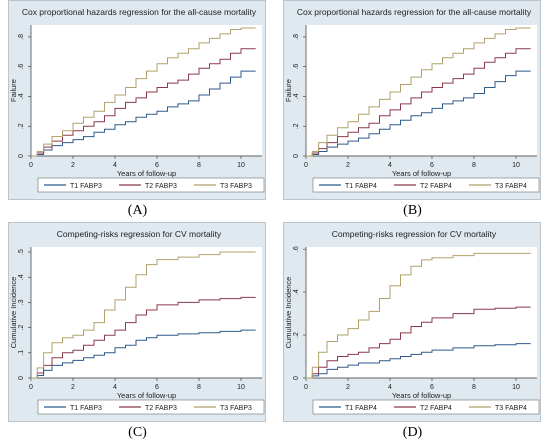  What do you see at coordinates (21, 353) in the screenshot?
I see `y-tick-label: .1` at bounding box center [21, 353].